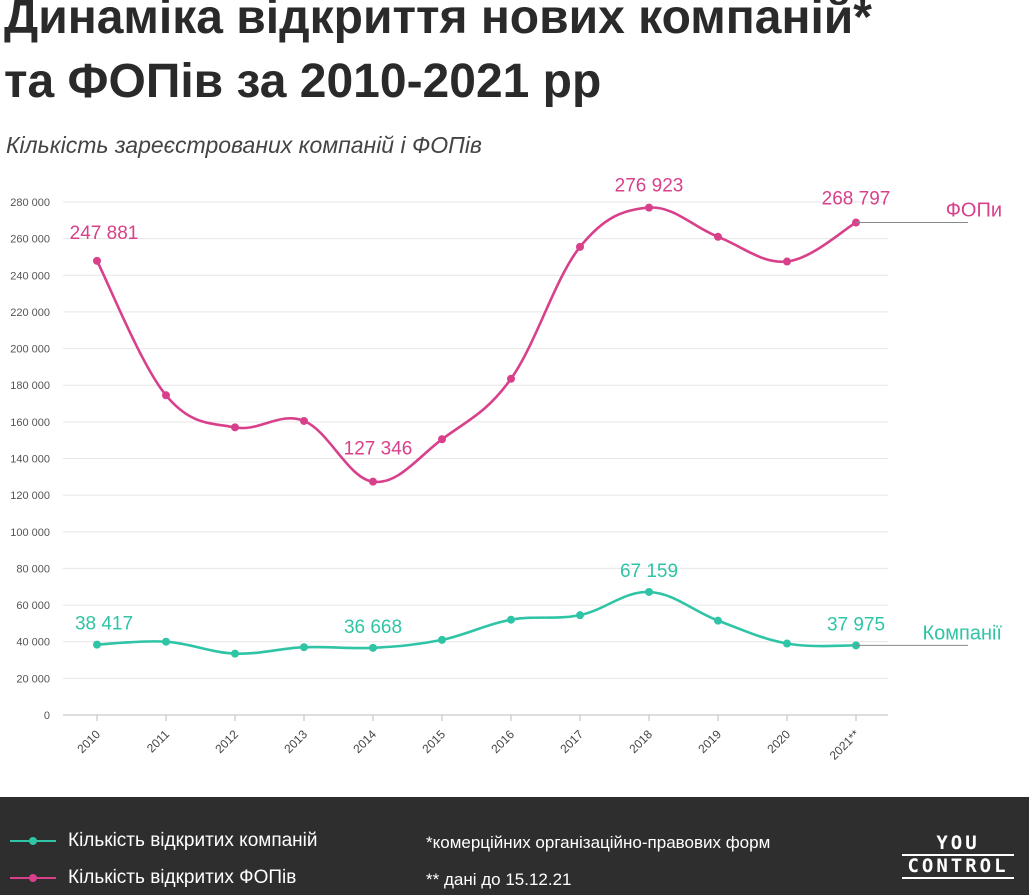 This screenshot has height=895, width=1029. What do you see at coordinates (856, 199) in the screenshot?
I see `data-label-fop: 268 797` at bounding box center [856, 199].